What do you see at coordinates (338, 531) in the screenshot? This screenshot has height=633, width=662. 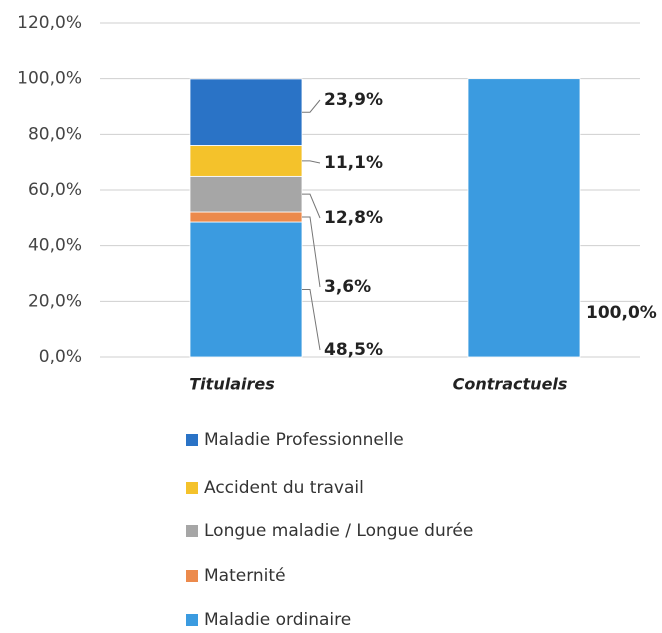 I see `legend-label: Longue maladie / Longue durée` at bounding box center [338, 531].